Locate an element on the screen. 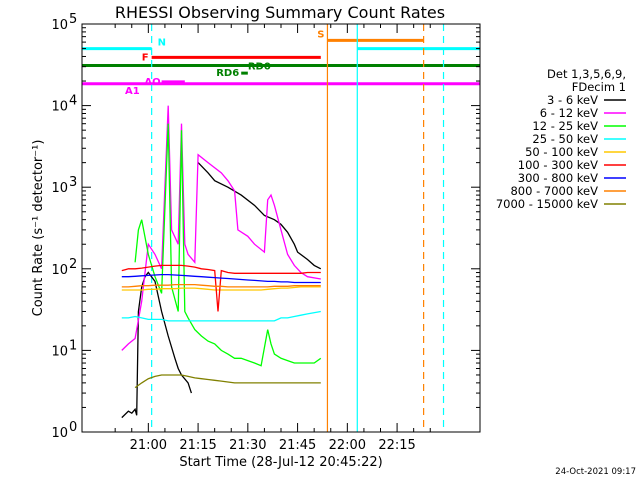  y-tick-exponent: 3 is located at coordinates (73, 182).